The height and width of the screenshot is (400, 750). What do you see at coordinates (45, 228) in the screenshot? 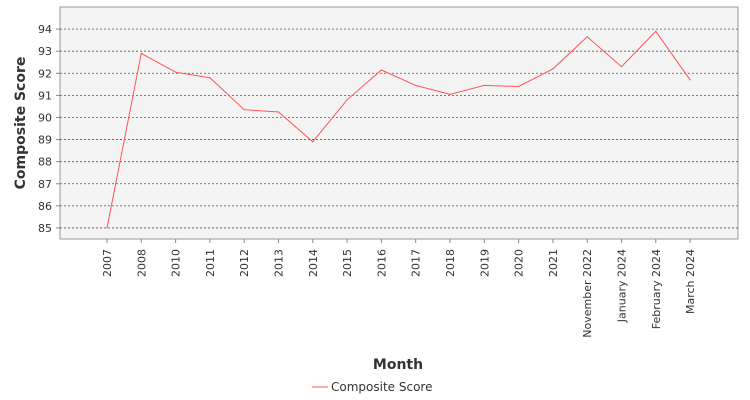
I see `y-tick-label: 85` at bounding box center [45, 228].